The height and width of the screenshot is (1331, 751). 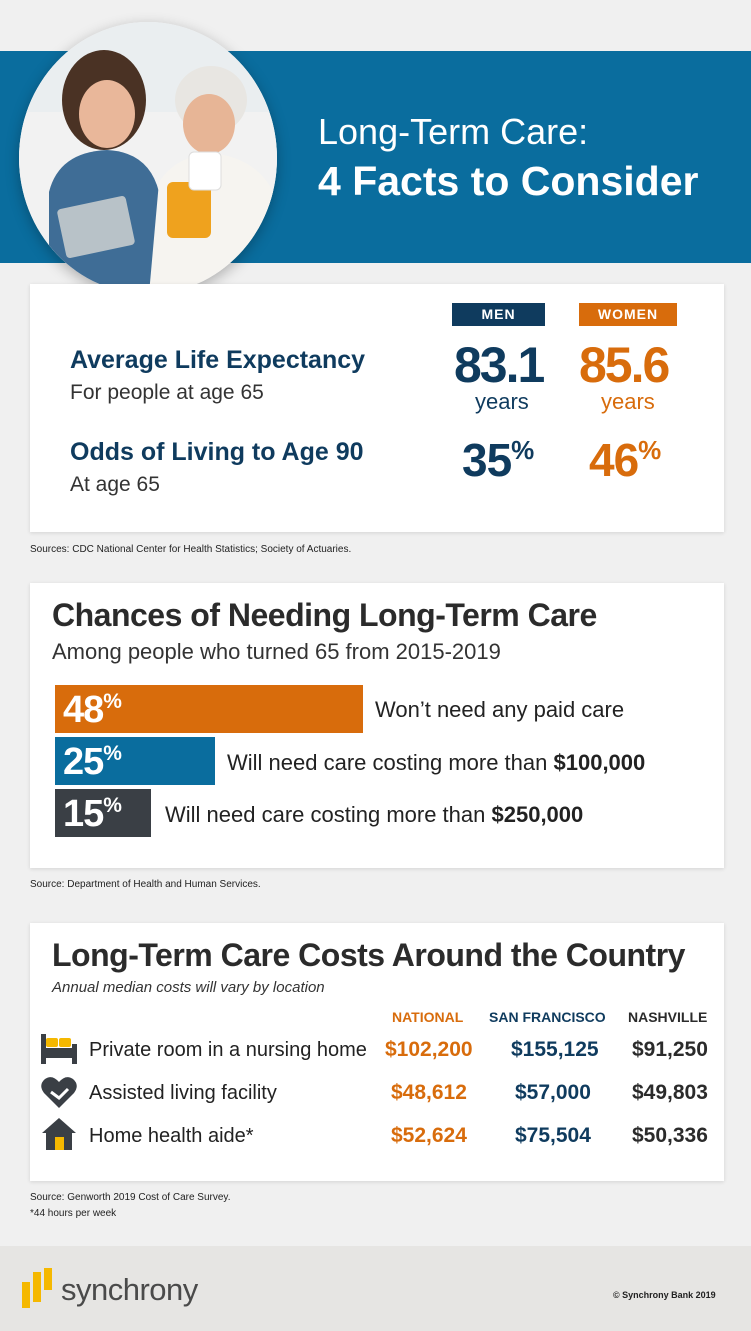 What do you see at coordinates (217, 452) in the screenshot?
I see `odds-title: Odds of Living to Age 90` at bounding box center [217, 452].